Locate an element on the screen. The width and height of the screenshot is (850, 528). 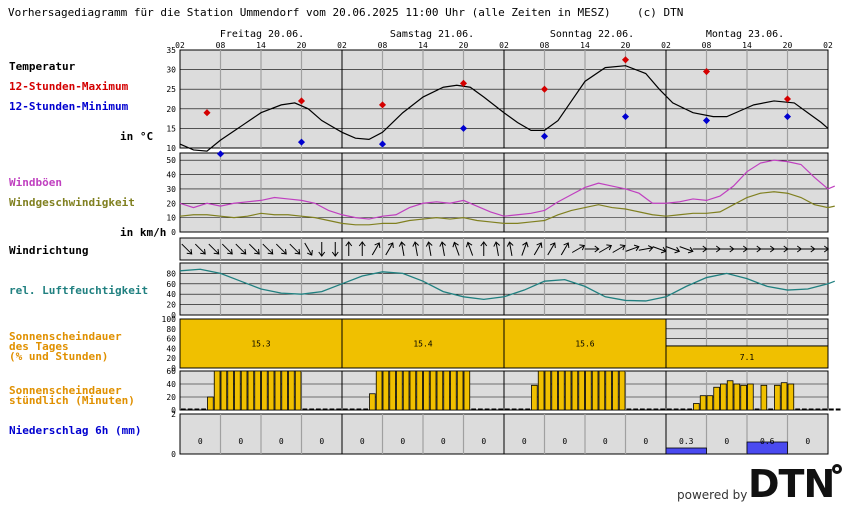
sunshine-day-label: 15.4 is located at coordinates (422, 344).